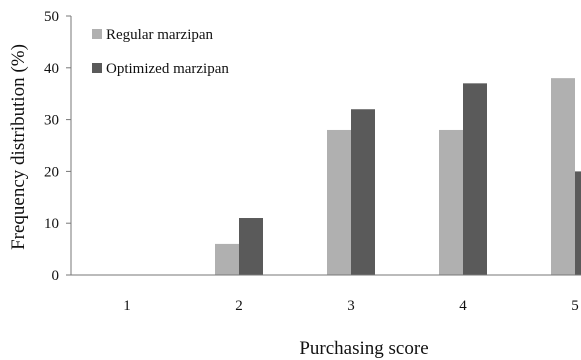 The image size is (581, 360). What do you see at coordinates (51, 172) in the screenshot?
I see `y-tick-label: 20` at bounding box center [51, 172].